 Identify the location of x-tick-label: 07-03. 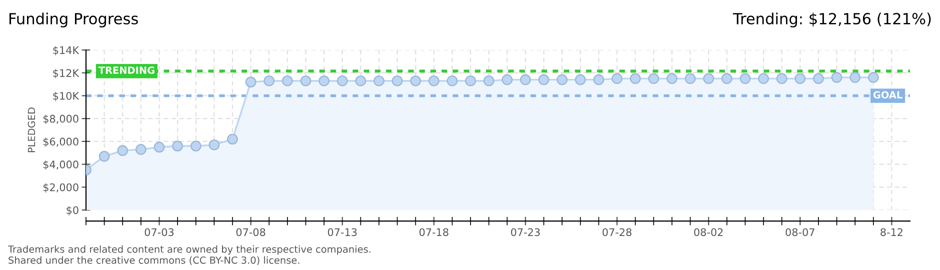
(159, 232).